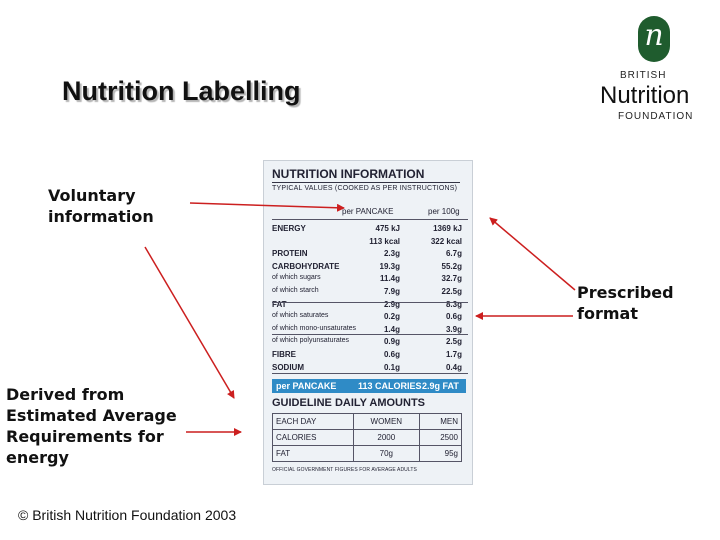  What do you see at coordinates (453, 254) in the screenshot?
I see `nutrient-per-100g: 6.7g` at bounding box center [453, 254].